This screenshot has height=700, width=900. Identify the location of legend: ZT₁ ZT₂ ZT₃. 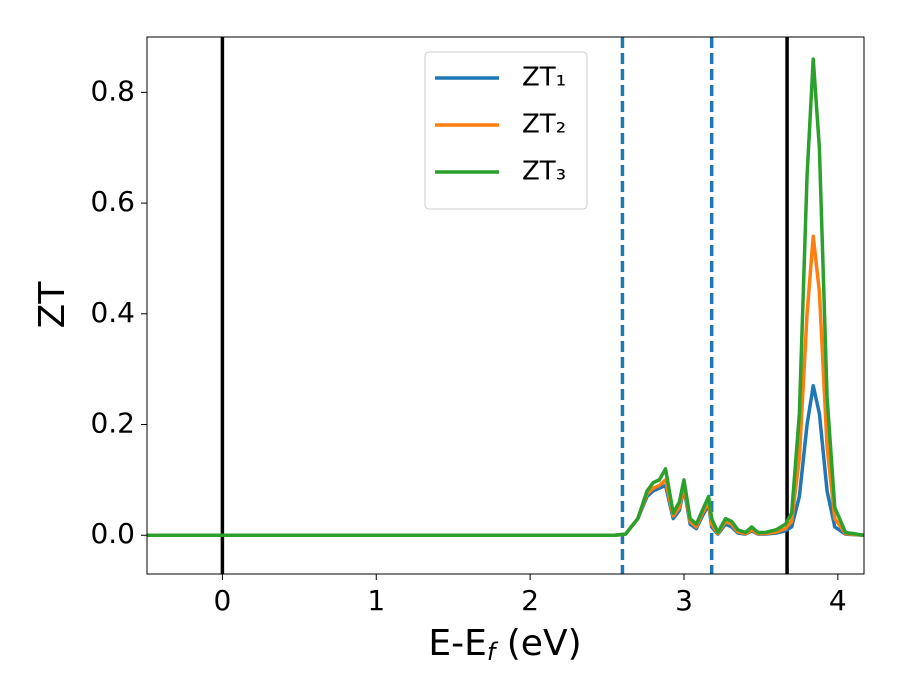
(506, 130).